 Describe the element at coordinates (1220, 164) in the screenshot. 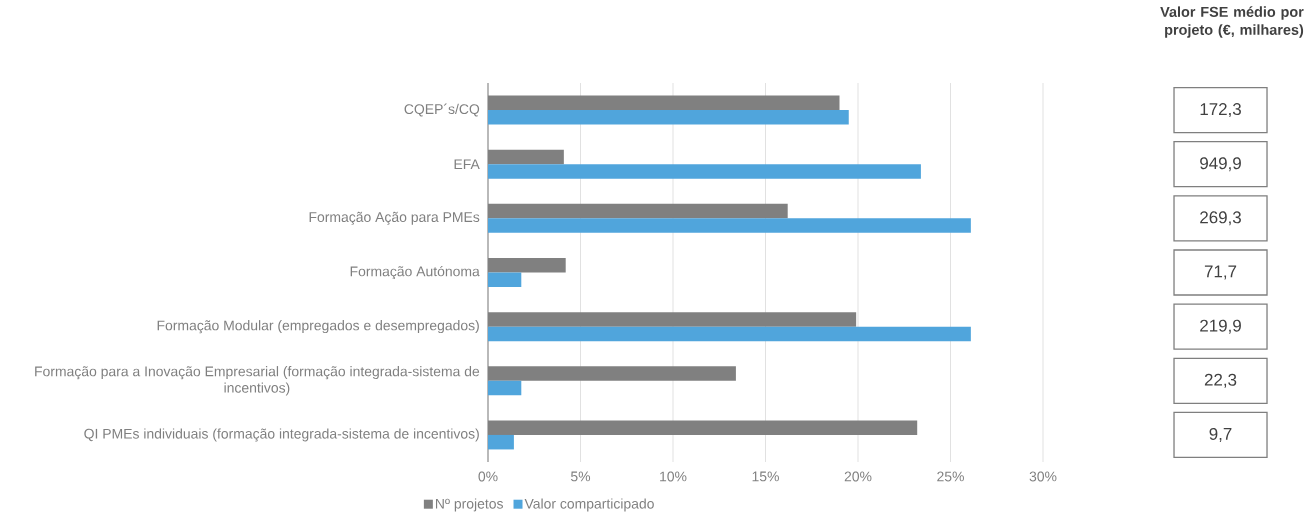

I see `text: 949,9` at that location.